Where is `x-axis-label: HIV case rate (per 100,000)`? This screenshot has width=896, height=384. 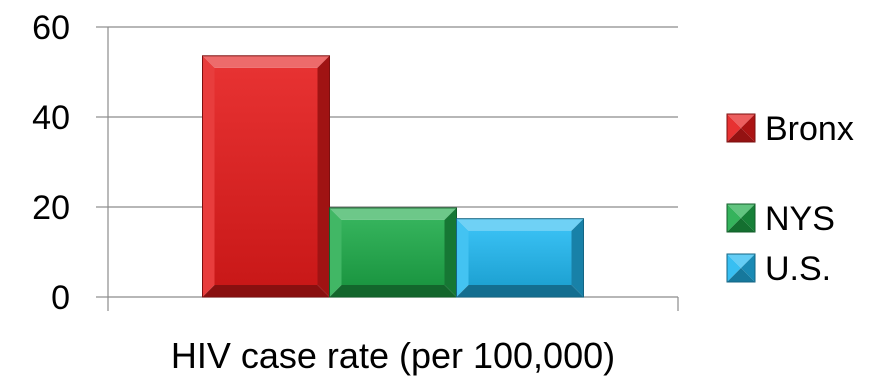
x-axis-label: HIV case rate (per 100,000) is located at coordinates (393, 355).